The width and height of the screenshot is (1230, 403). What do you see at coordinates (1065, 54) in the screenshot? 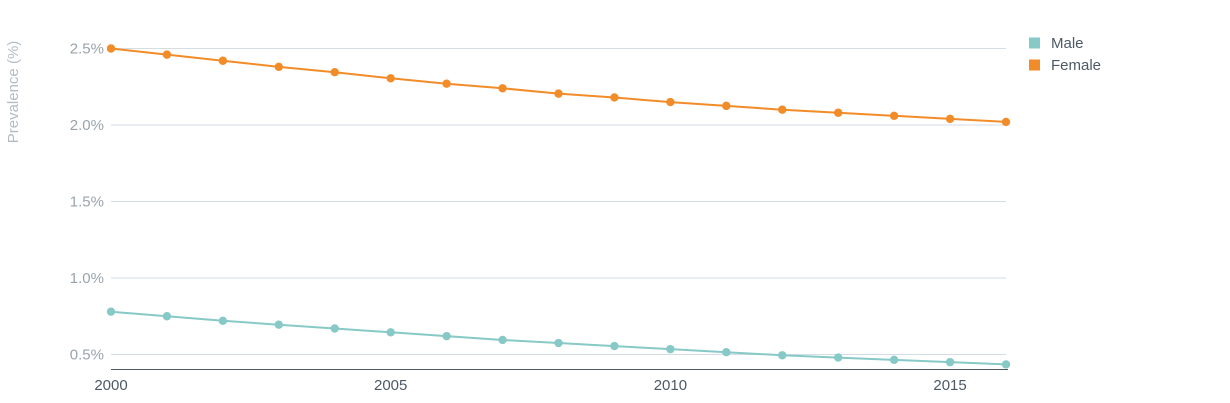
I see `legend: Male Female` at bounding box center [1065, 54].